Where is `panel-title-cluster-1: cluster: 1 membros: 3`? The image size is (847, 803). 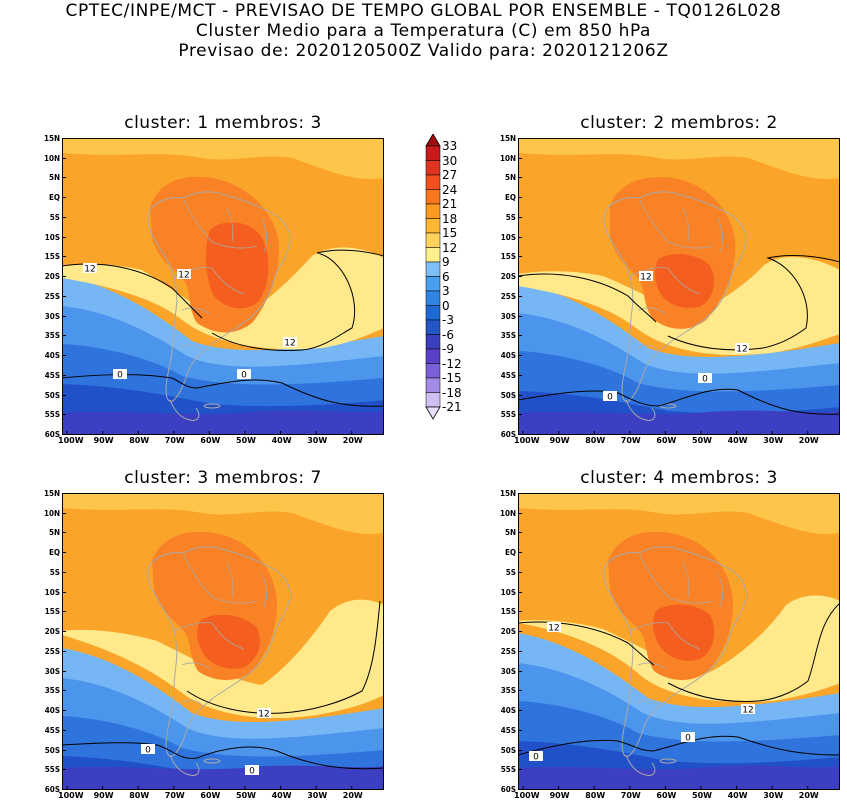
panel-title-cluster-1: cluster: 1 membros: 3 is located at coordinates (223, 123).